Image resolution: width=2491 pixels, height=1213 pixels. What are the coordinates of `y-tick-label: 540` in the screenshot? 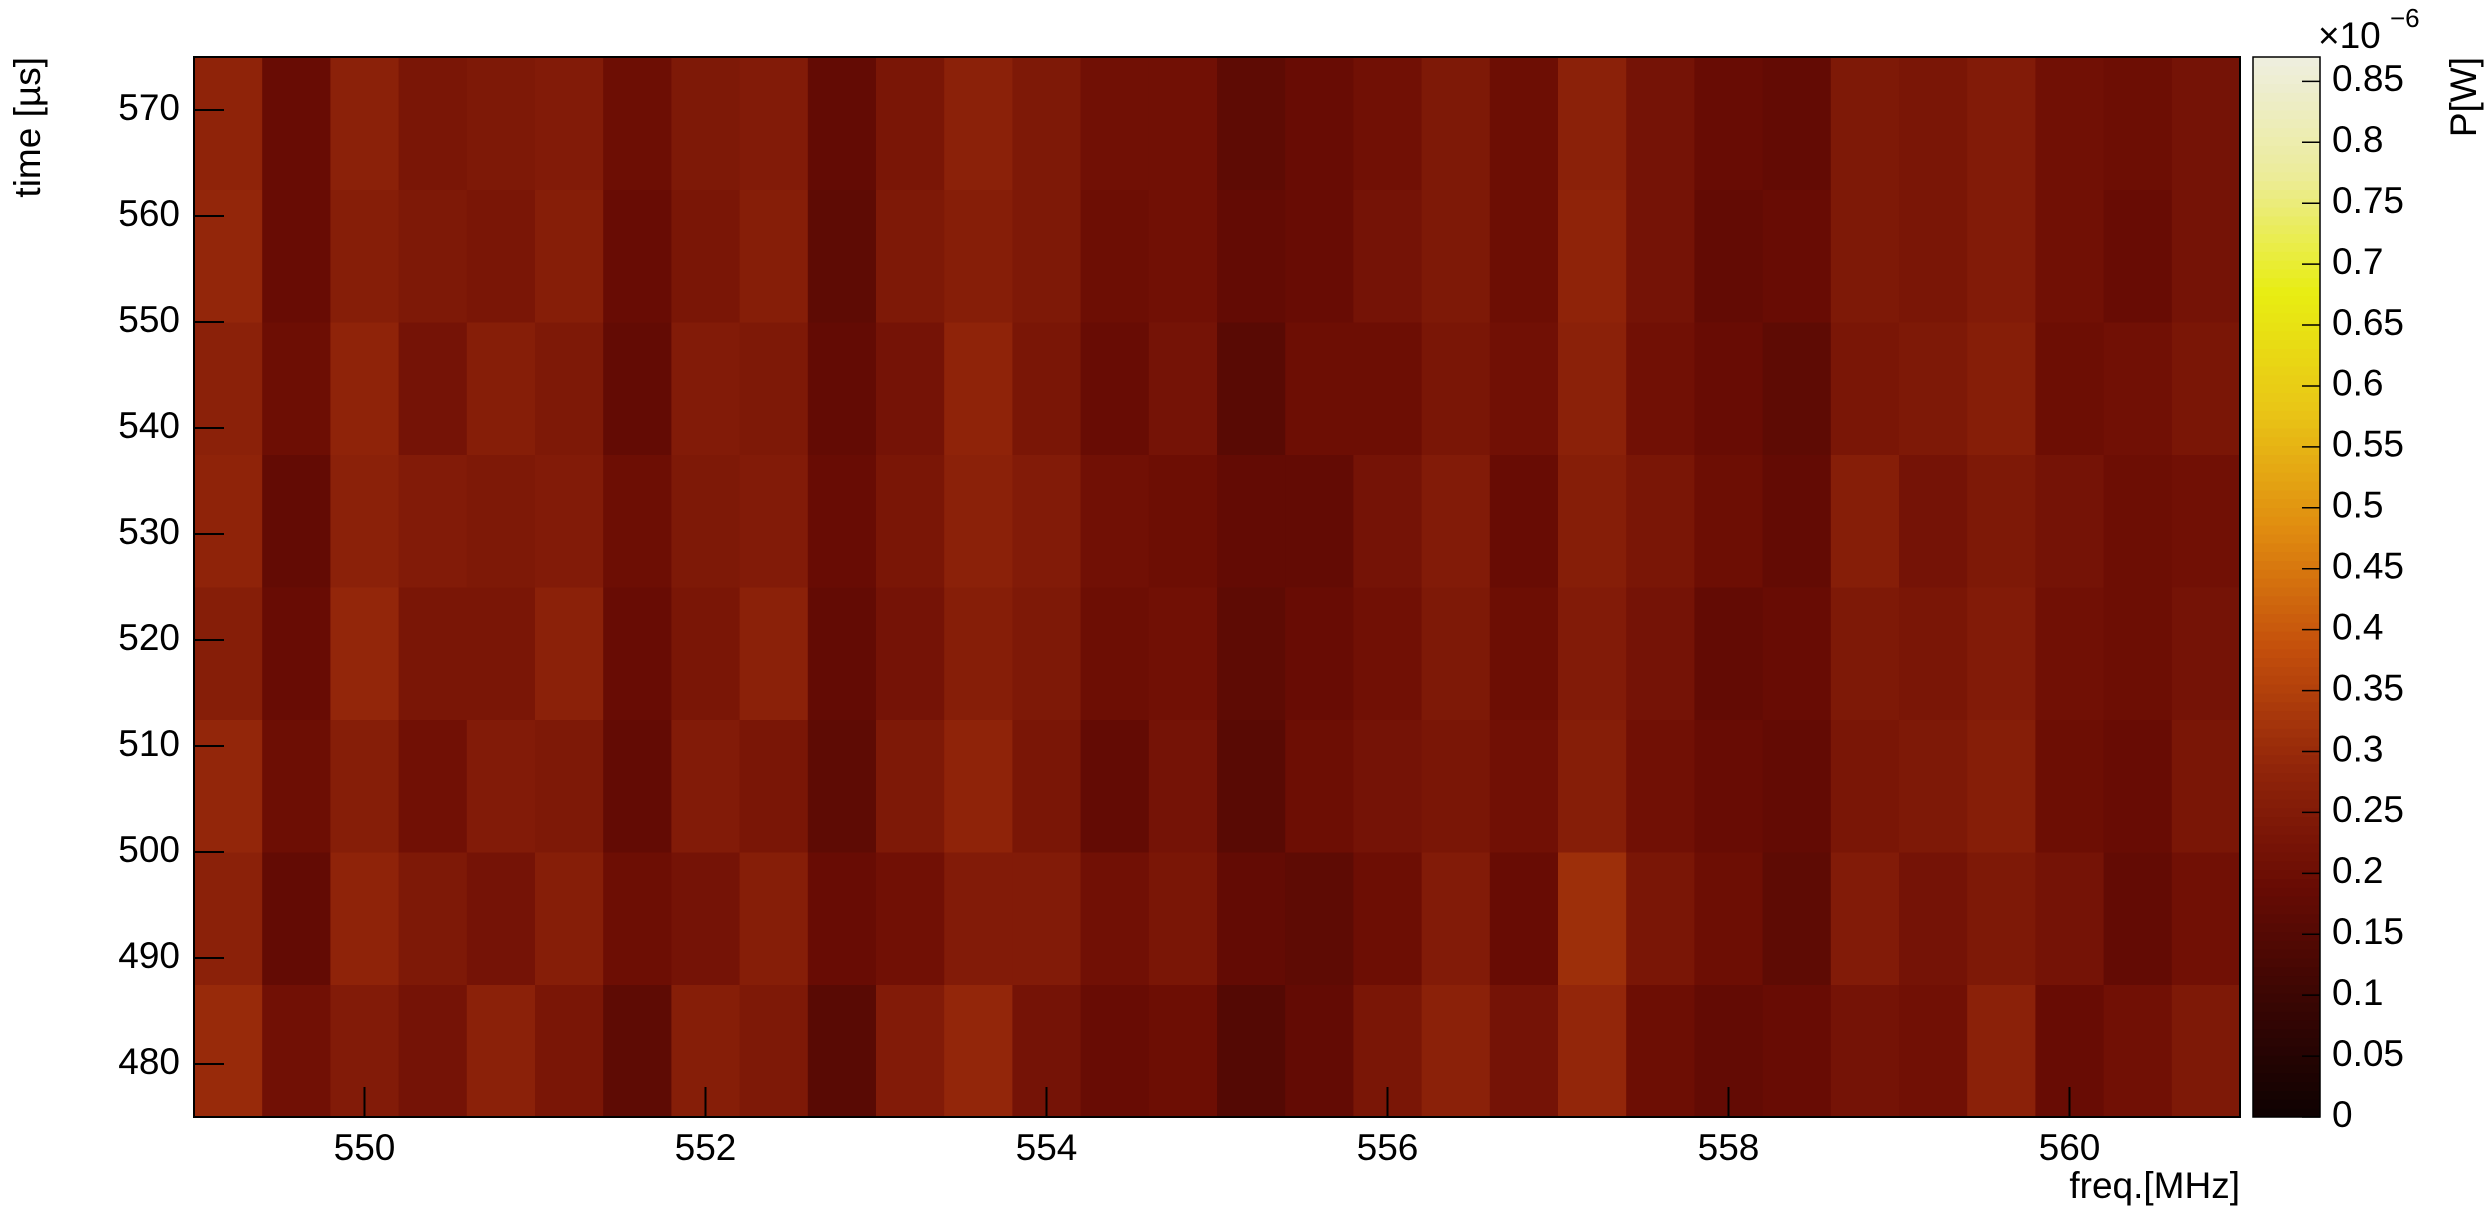 It's located at (149, 425).